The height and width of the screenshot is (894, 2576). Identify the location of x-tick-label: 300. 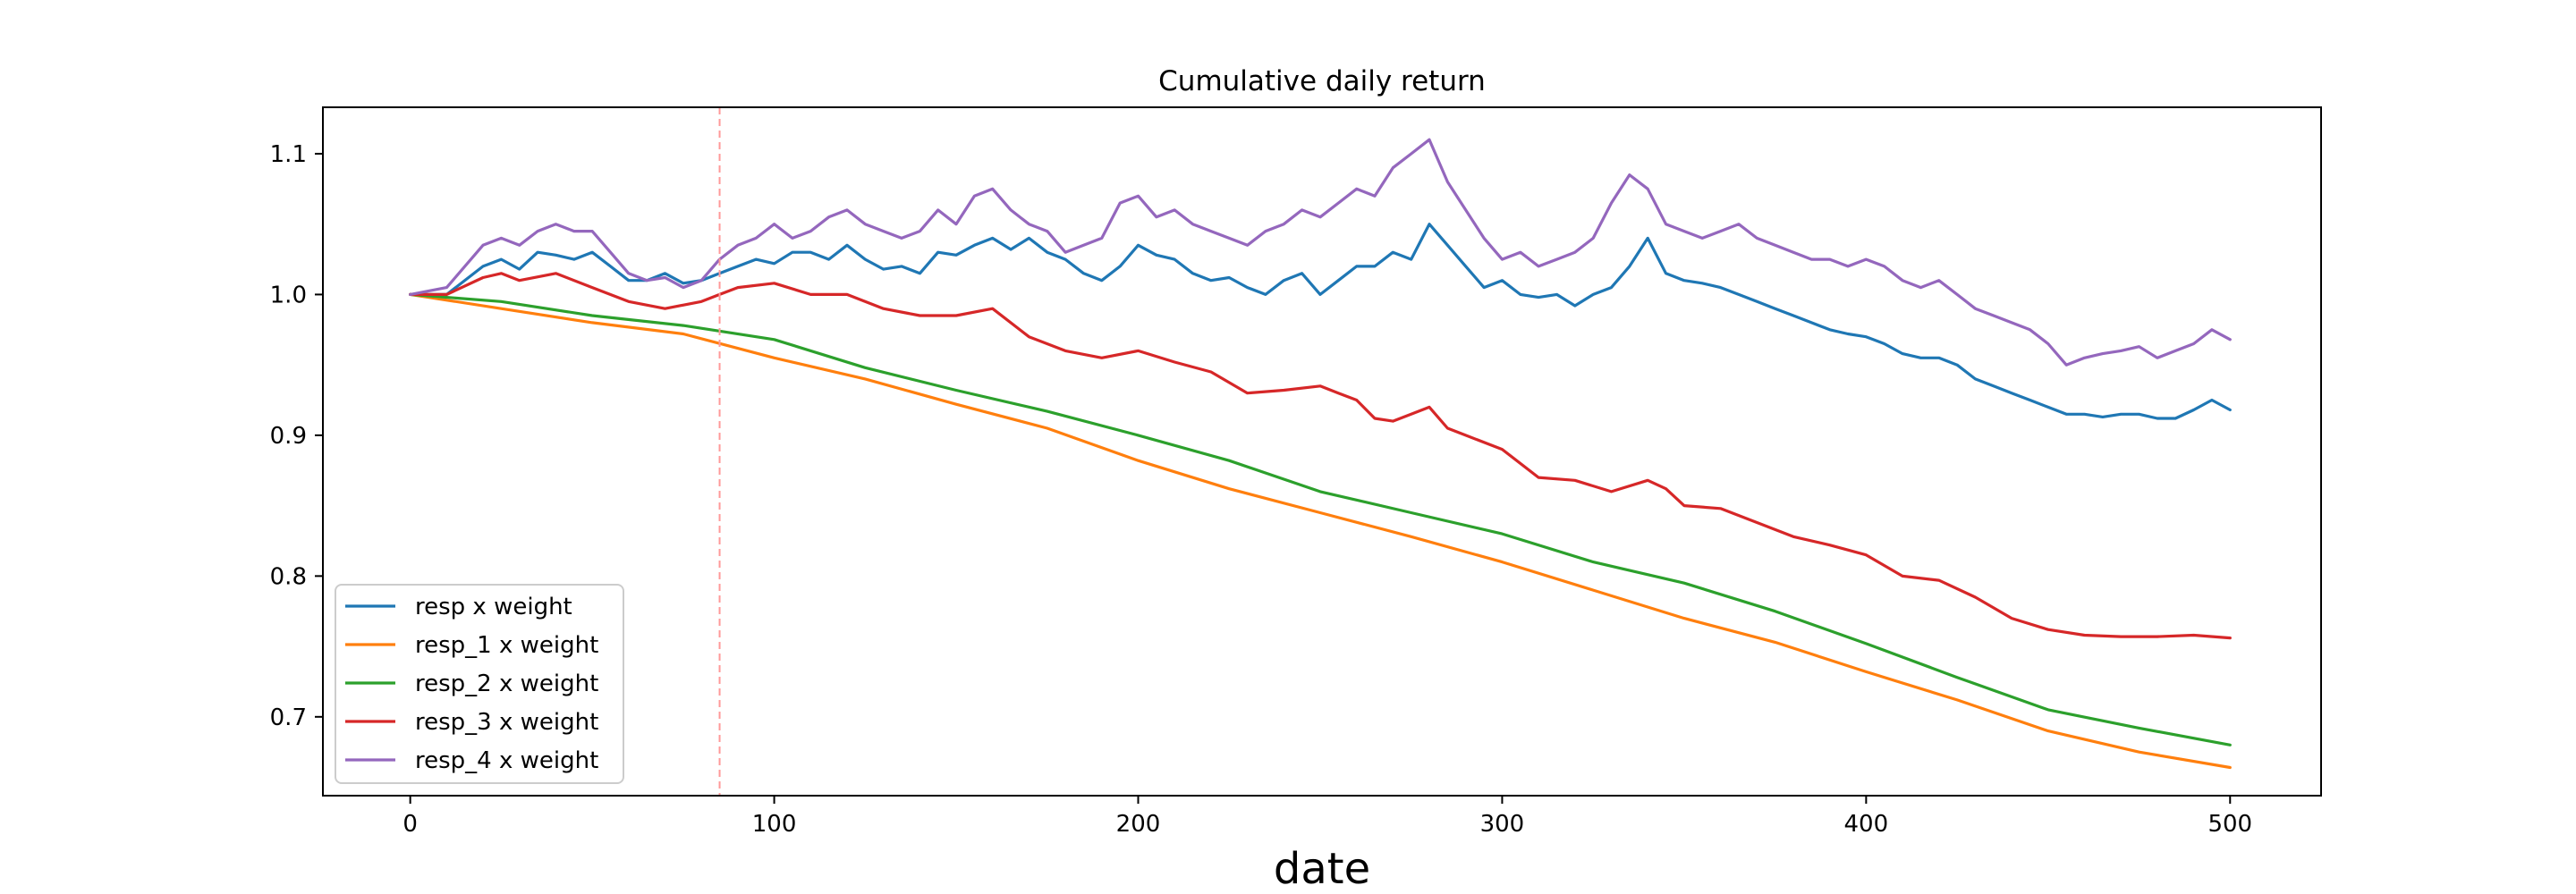
(1502, 825).